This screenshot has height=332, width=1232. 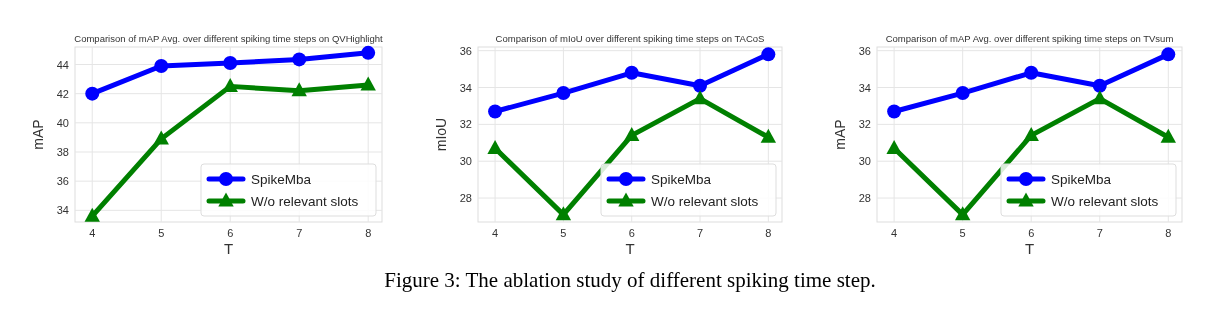 What do you see at coordinates (62, 93) in the screenshot?
I see `y-tick-label: 42` at bounding box center [62, 93].